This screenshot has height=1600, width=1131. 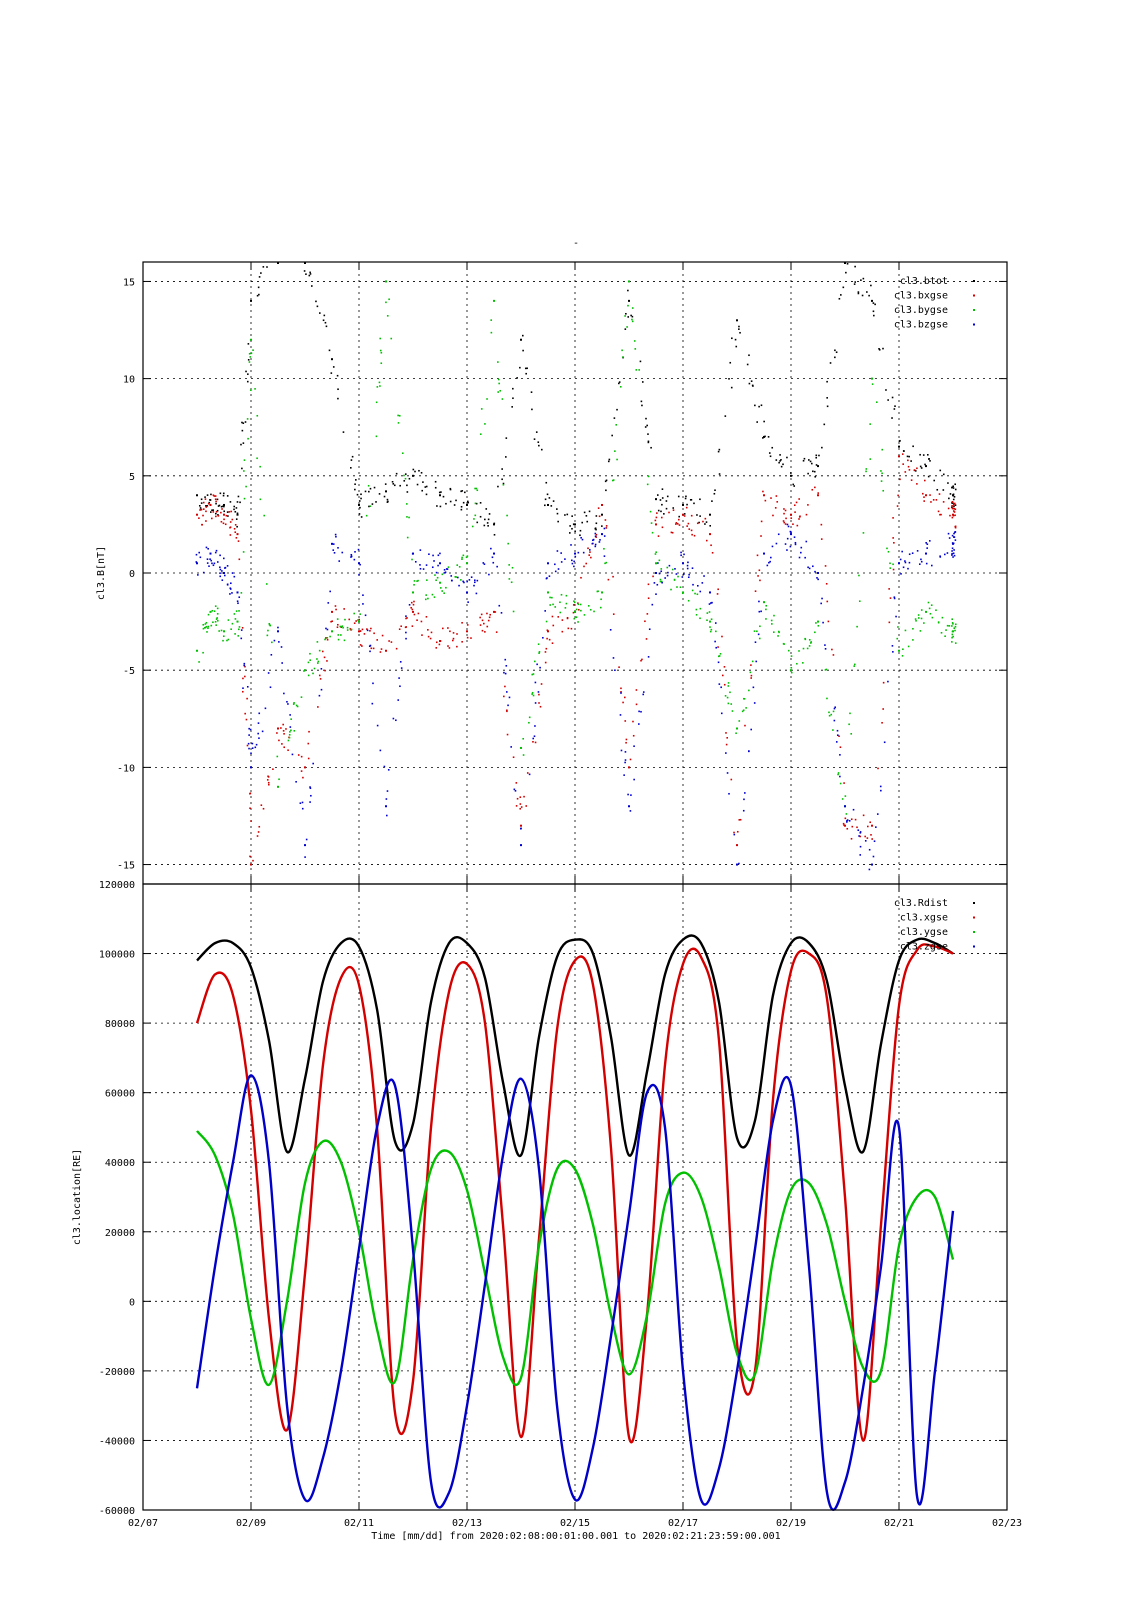 I want to click on x-tick-label: 02/15, so click(x=575, y=1523).